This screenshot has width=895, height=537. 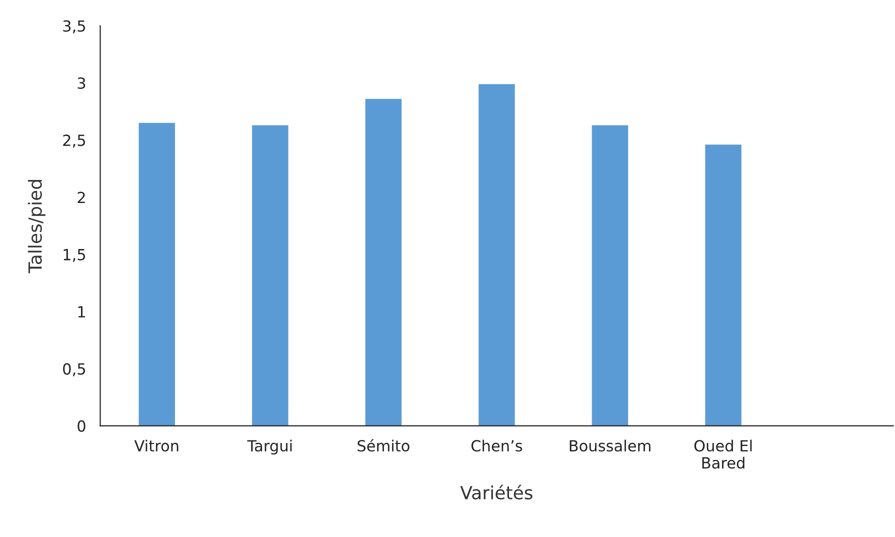 I want to click on y-tick-label: 3, so click(x=82, y=83).